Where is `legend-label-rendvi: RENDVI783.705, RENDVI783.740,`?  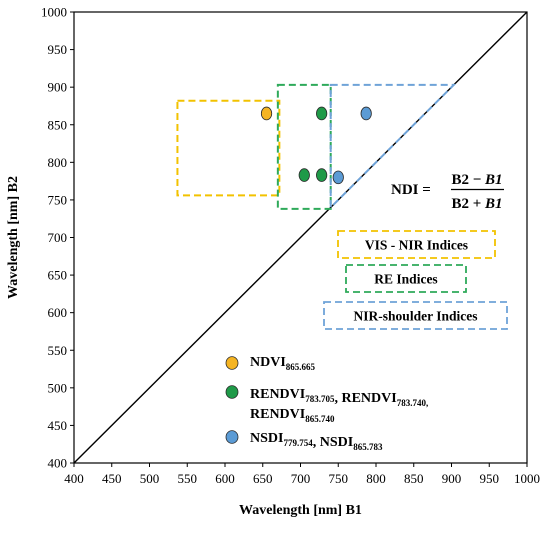 legend-label-rendvi: RENDVI783.705, RENDVI783.740, is located at coordinates (339, 397).